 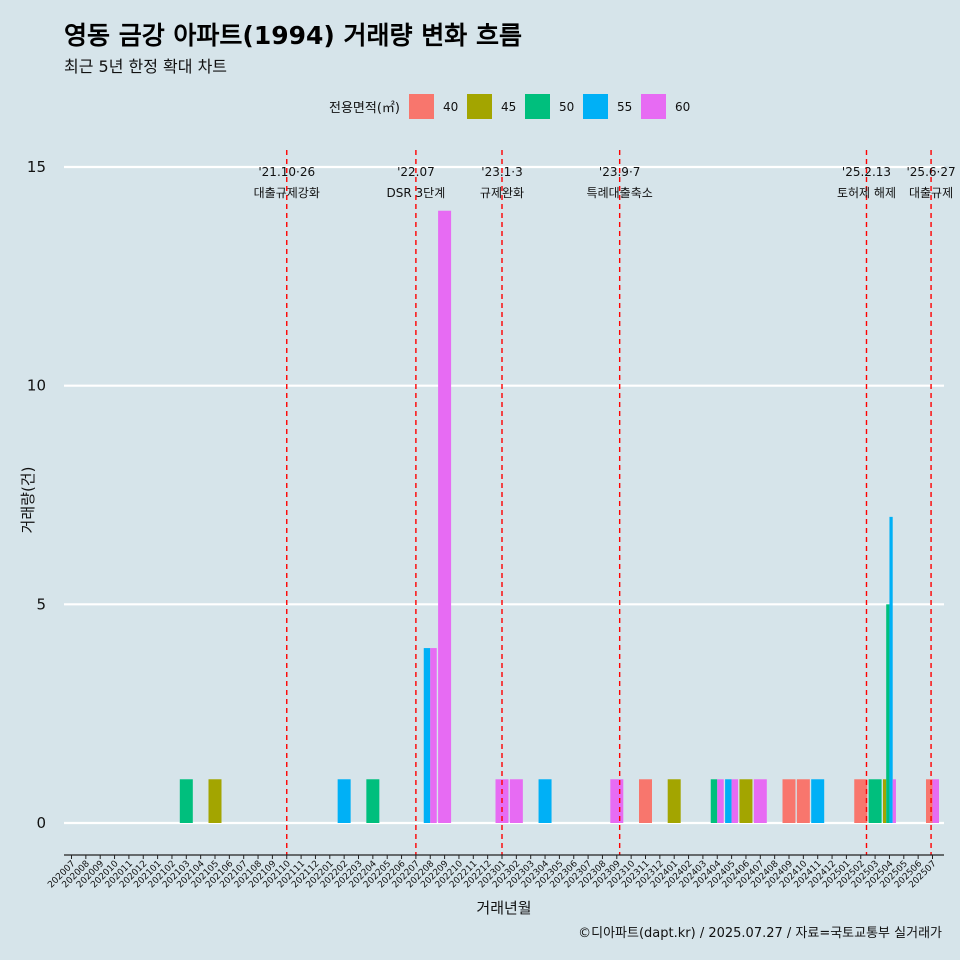 I want to click on y-axis: 0 5 10 15, so click(x=36, y=495).